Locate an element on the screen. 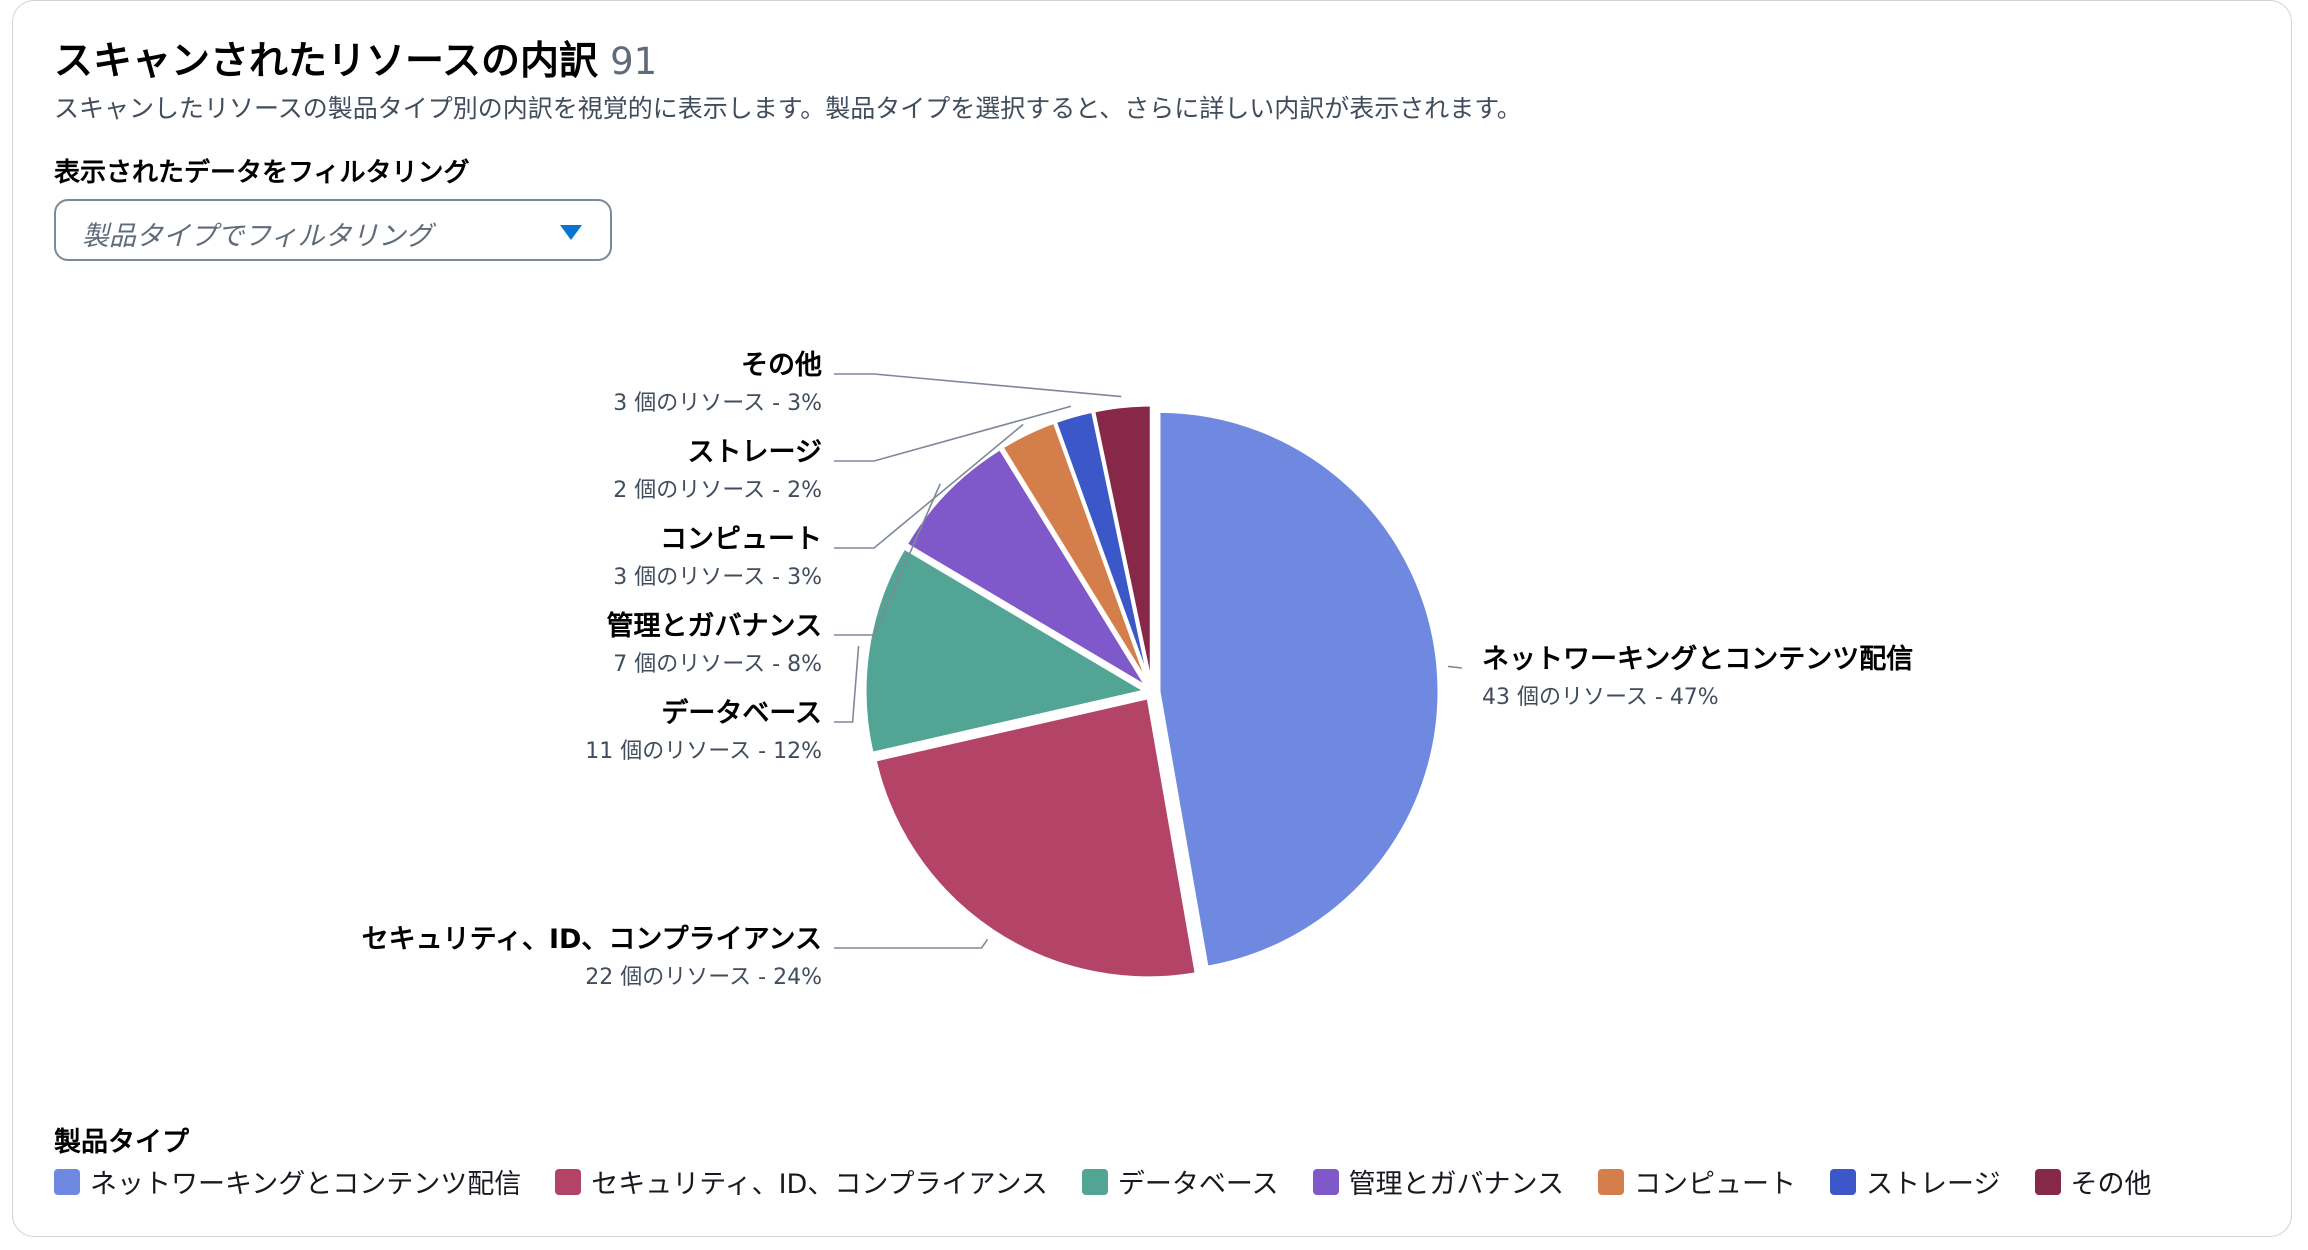 This screenshot has width=2308, height=1250. header: スキャンされたリソースの内訳 91 is located at coordinates (355, 58).